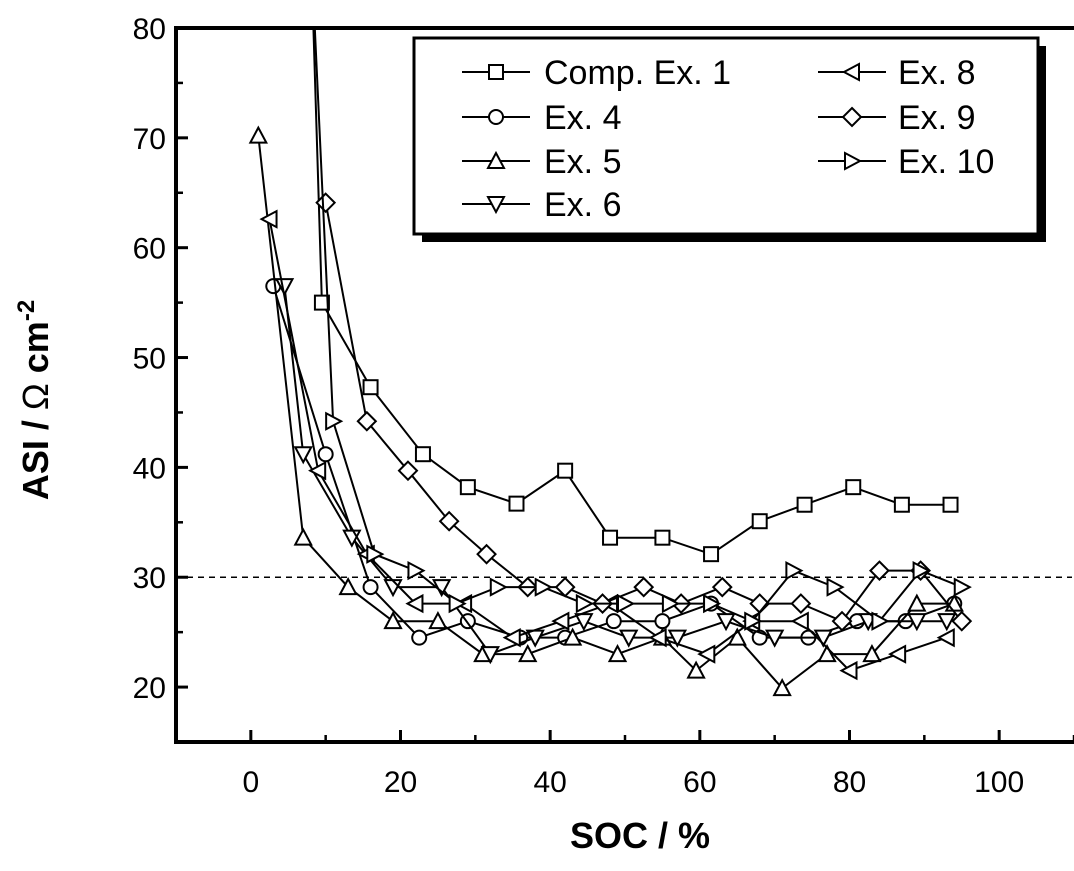 The height and width of the screenshot is (871, 1074). I want to click on x-tick-label: 80, so click(849, 782).